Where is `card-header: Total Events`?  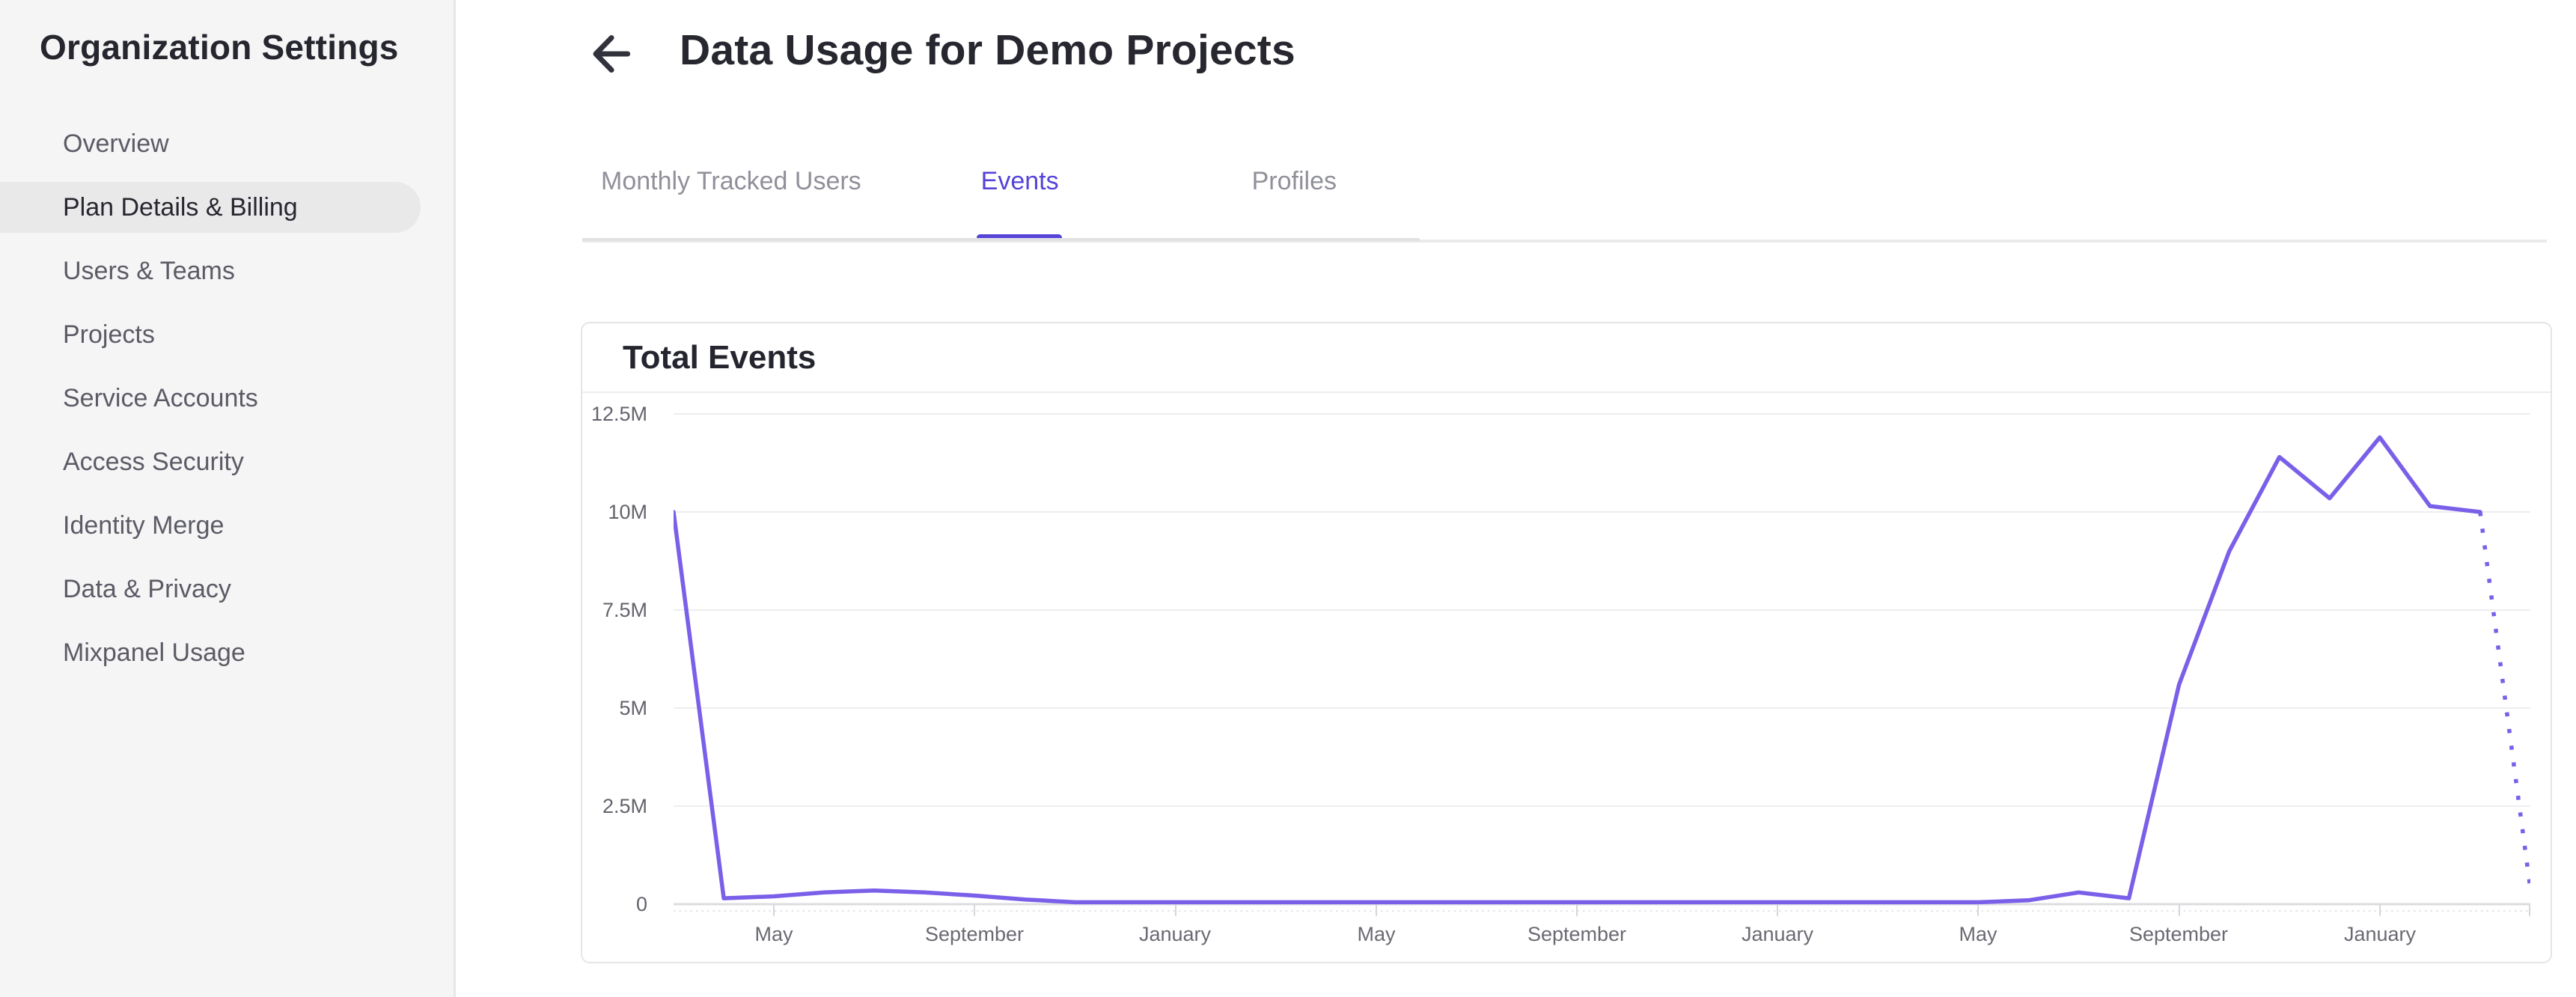
card-header: Total Events is located at coordinates (1566, 358).